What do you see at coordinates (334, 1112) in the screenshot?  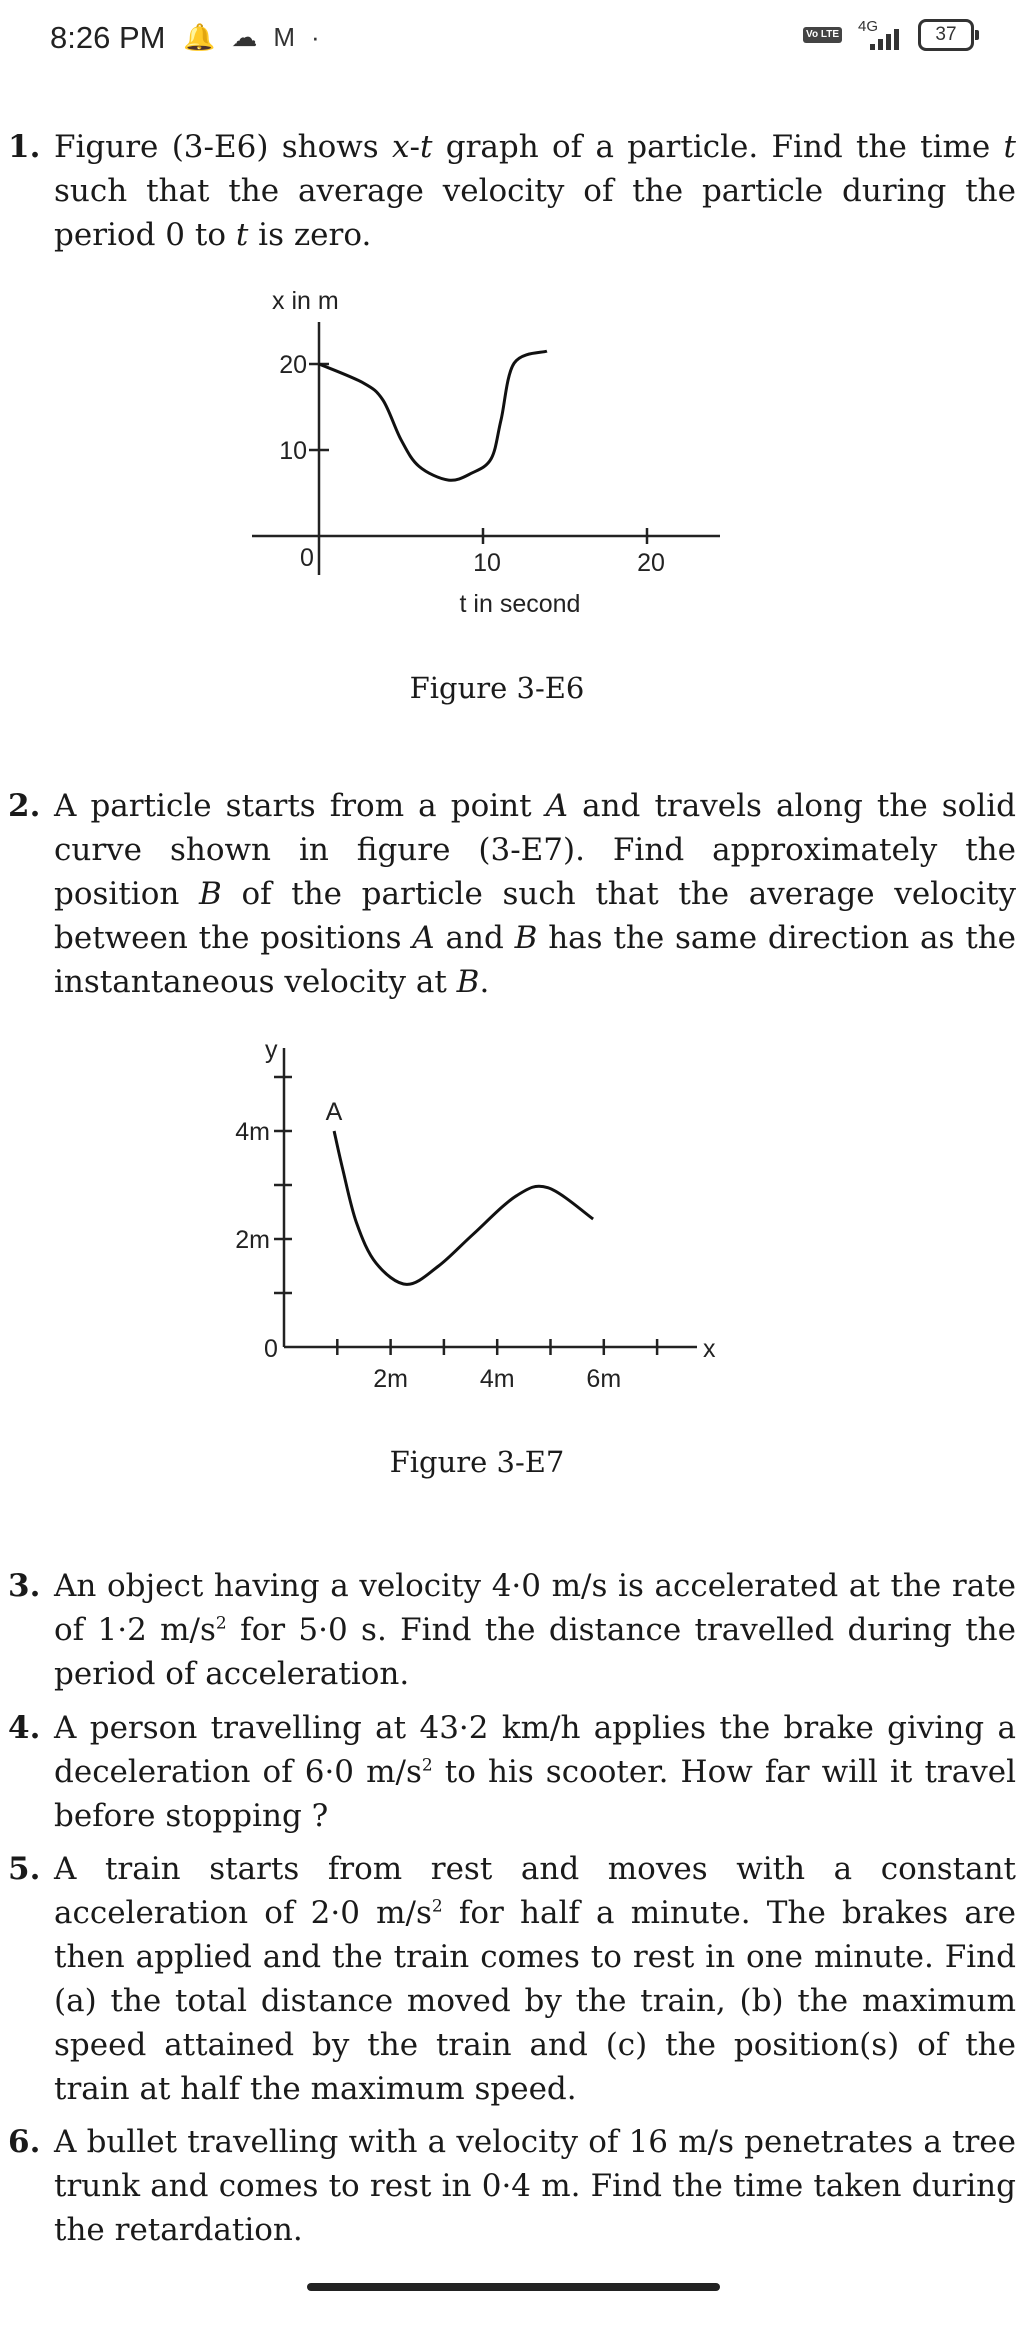 I see `point-a-label: A` at bounding box center [334, 1112].